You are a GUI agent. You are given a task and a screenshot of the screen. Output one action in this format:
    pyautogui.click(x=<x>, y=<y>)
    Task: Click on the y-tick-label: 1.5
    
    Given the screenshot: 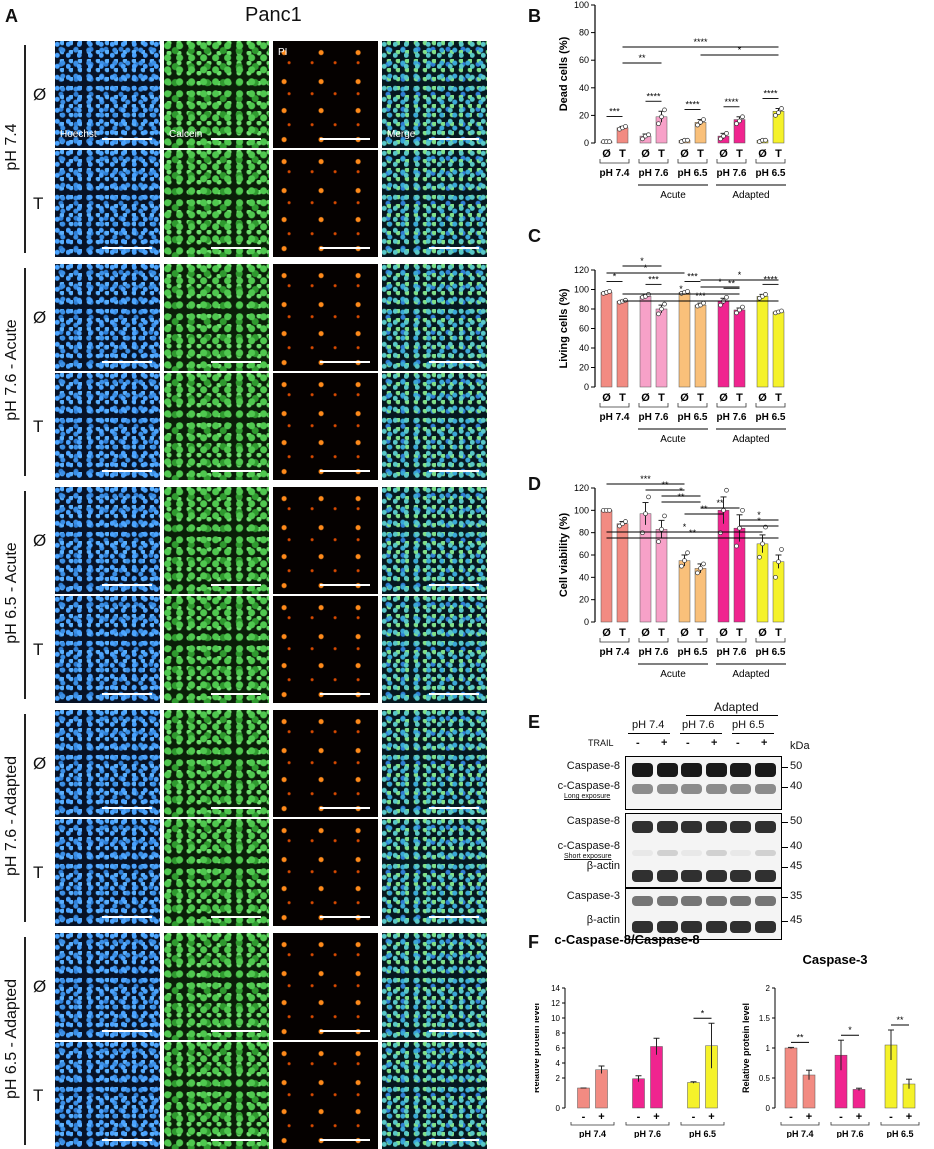 What is the action you would take?
    pyautogui.click(x=765, y=1018)
    